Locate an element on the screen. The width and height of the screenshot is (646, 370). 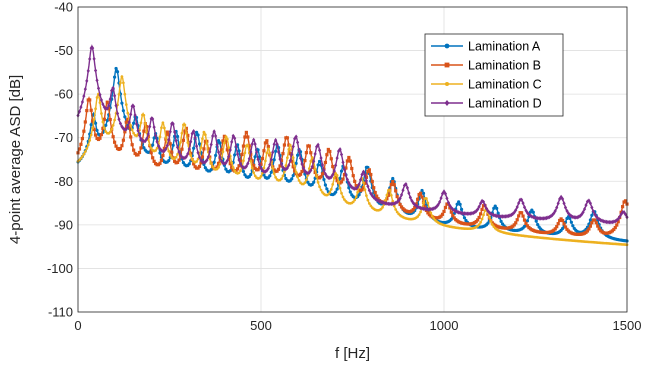
y-tick-label: -40 is located at coordinates (63, 7).